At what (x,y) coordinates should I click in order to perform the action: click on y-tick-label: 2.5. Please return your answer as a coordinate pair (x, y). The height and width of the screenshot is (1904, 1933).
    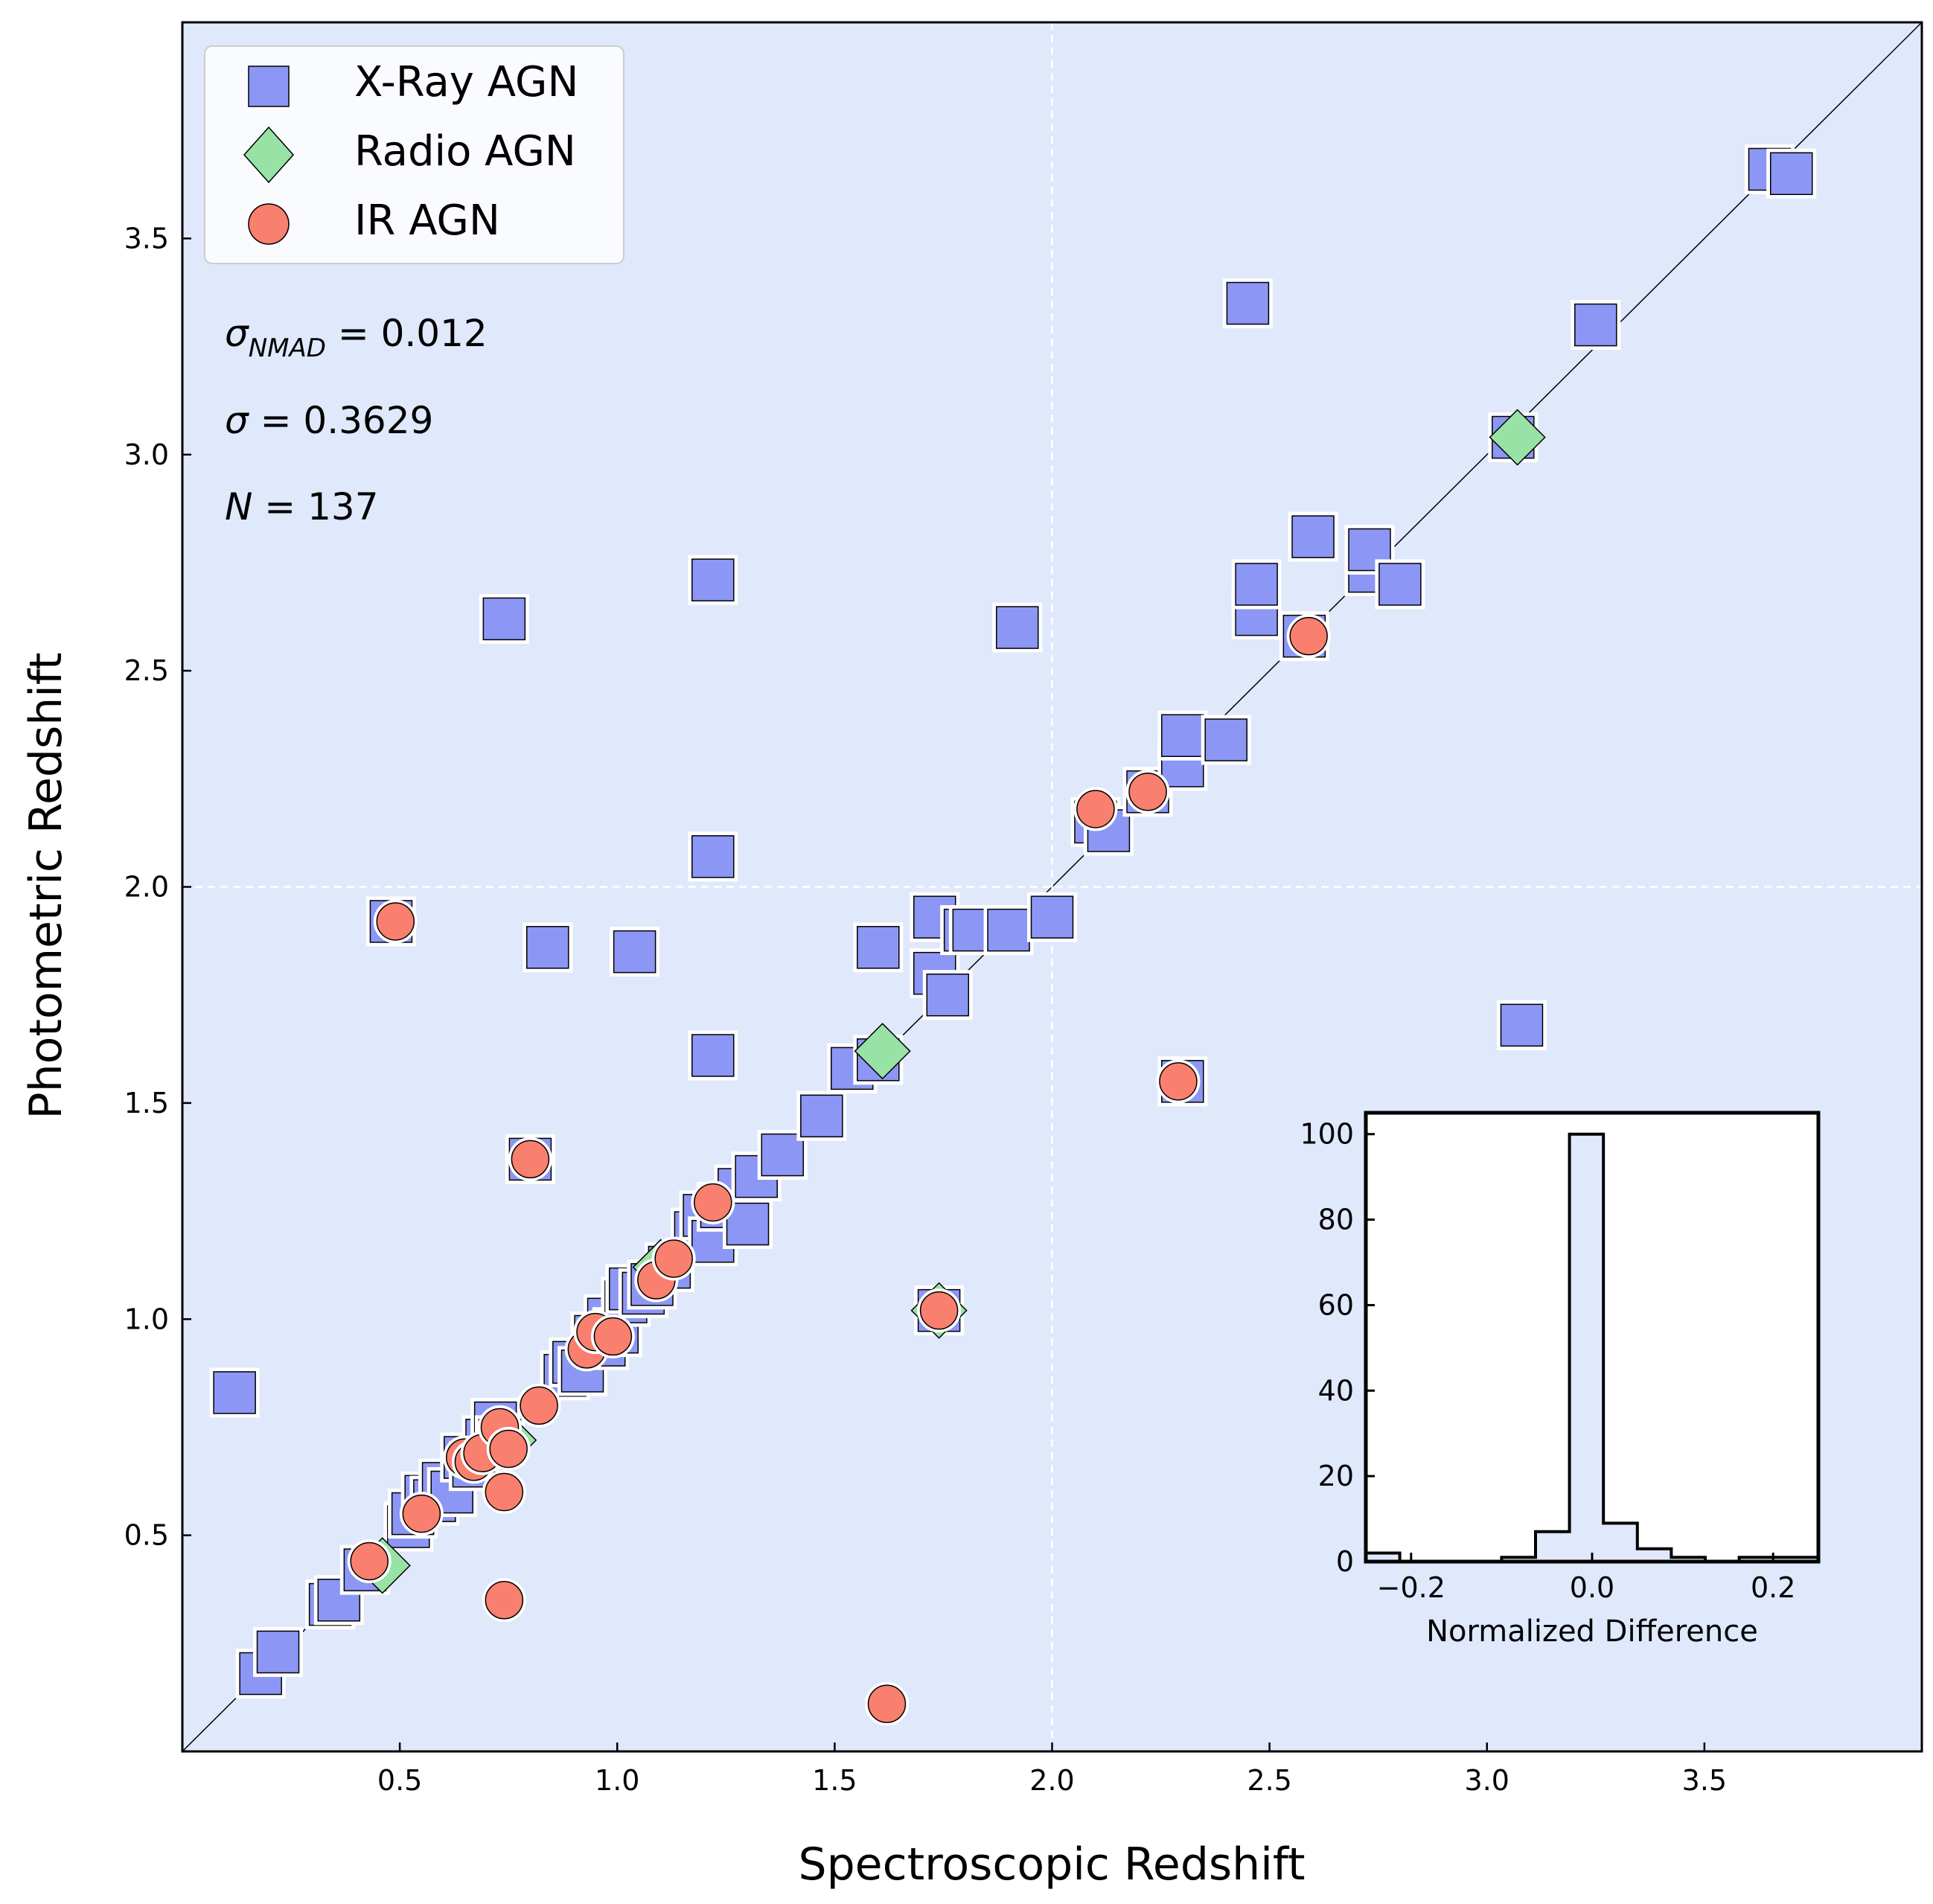
    Looking at the image, I should click on (146, 670).